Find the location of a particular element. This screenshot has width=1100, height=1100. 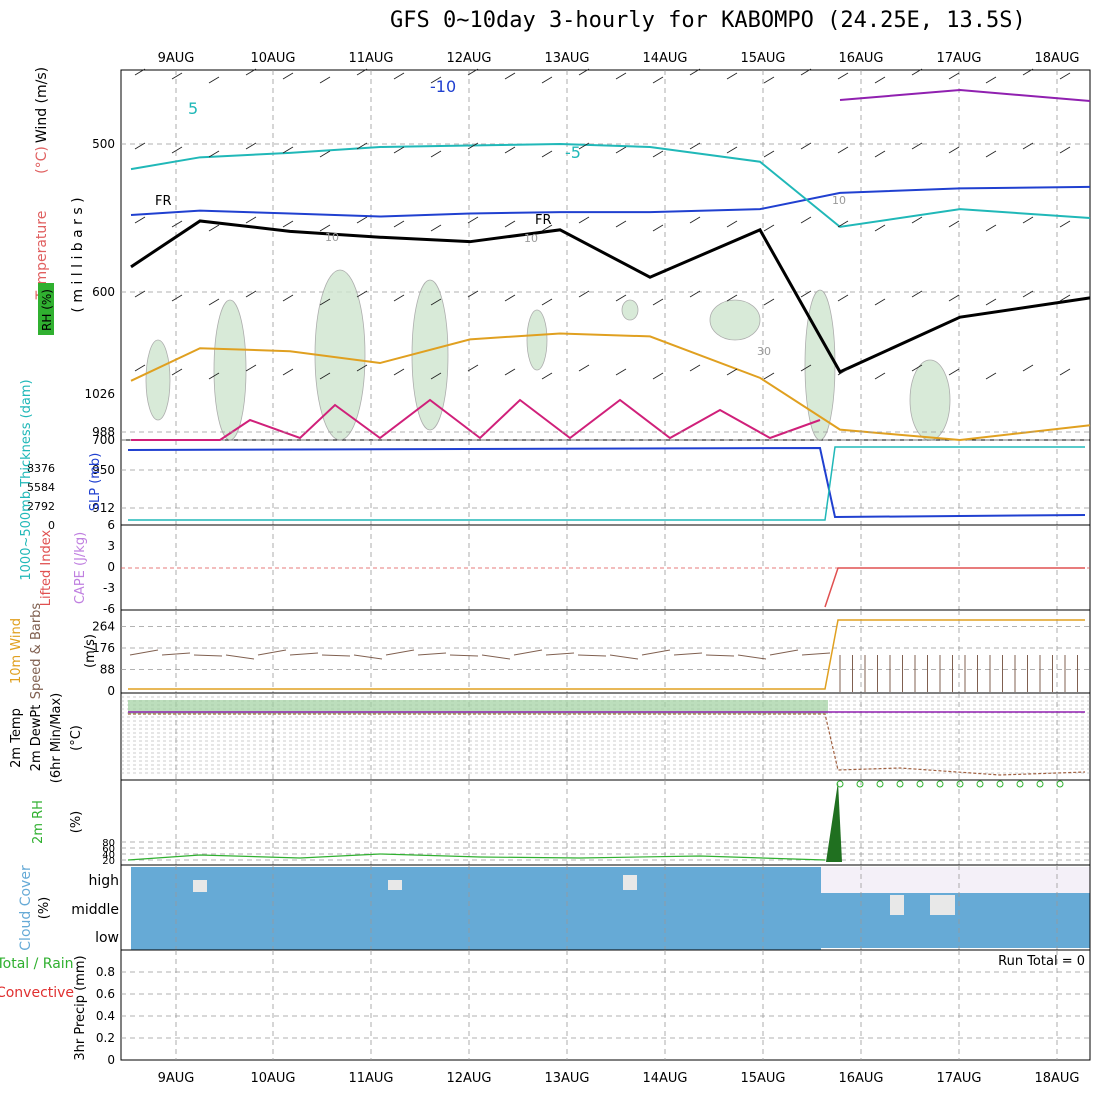

panel-frame-slp is located at coordinates (605, 482).